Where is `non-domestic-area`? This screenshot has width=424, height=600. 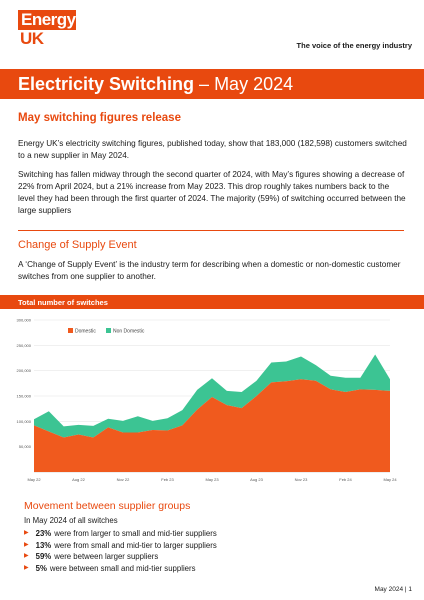 non-domestic-area is located at coordinates (212, 396).